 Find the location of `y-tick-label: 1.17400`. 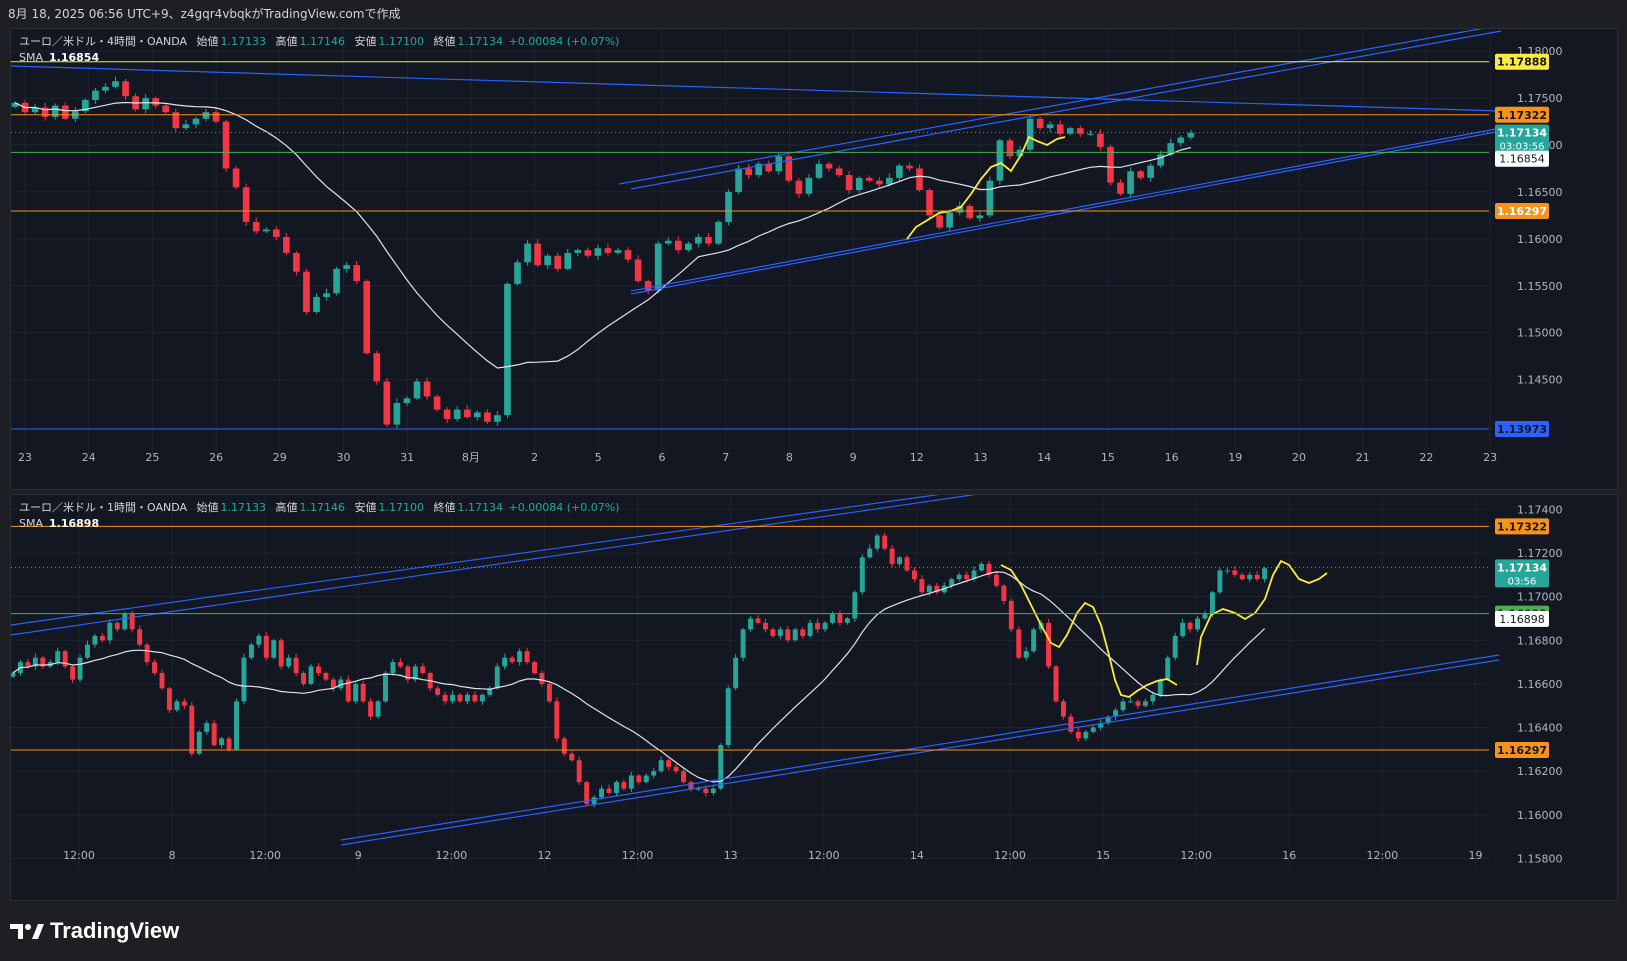

y-tick-label: 1.17400 is located at coordinates (1540, 509).